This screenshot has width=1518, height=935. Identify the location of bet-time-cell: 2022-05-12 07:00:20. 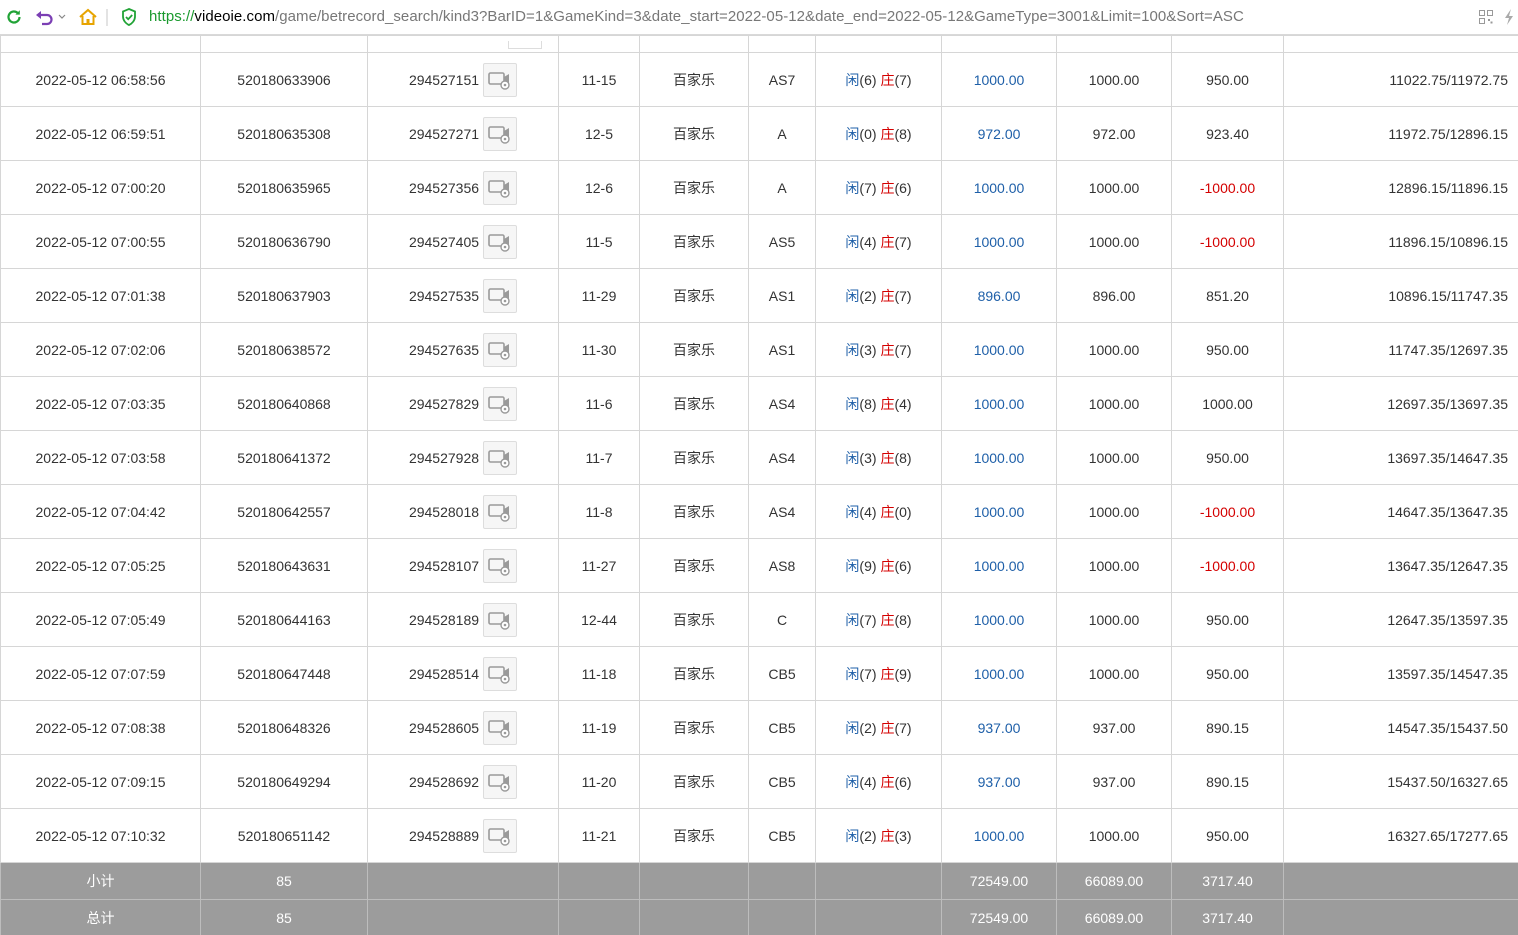
(100, 187).